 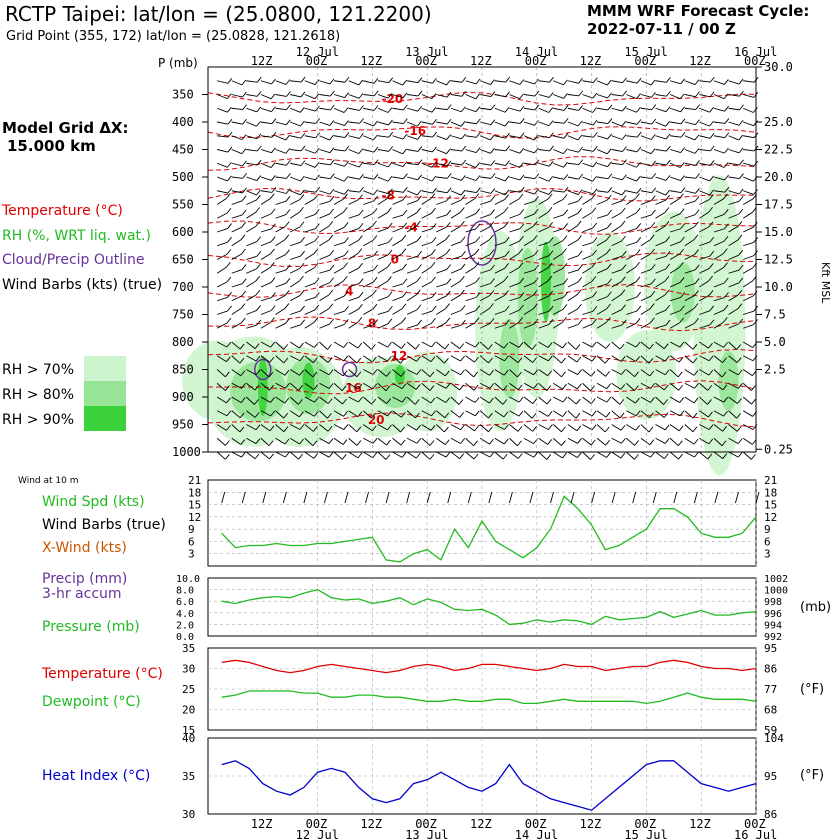 What do you see at coordinates (376, 420) in the screenshot?
I see `temp-contour-label: 20` at bounding box center [376, 420].